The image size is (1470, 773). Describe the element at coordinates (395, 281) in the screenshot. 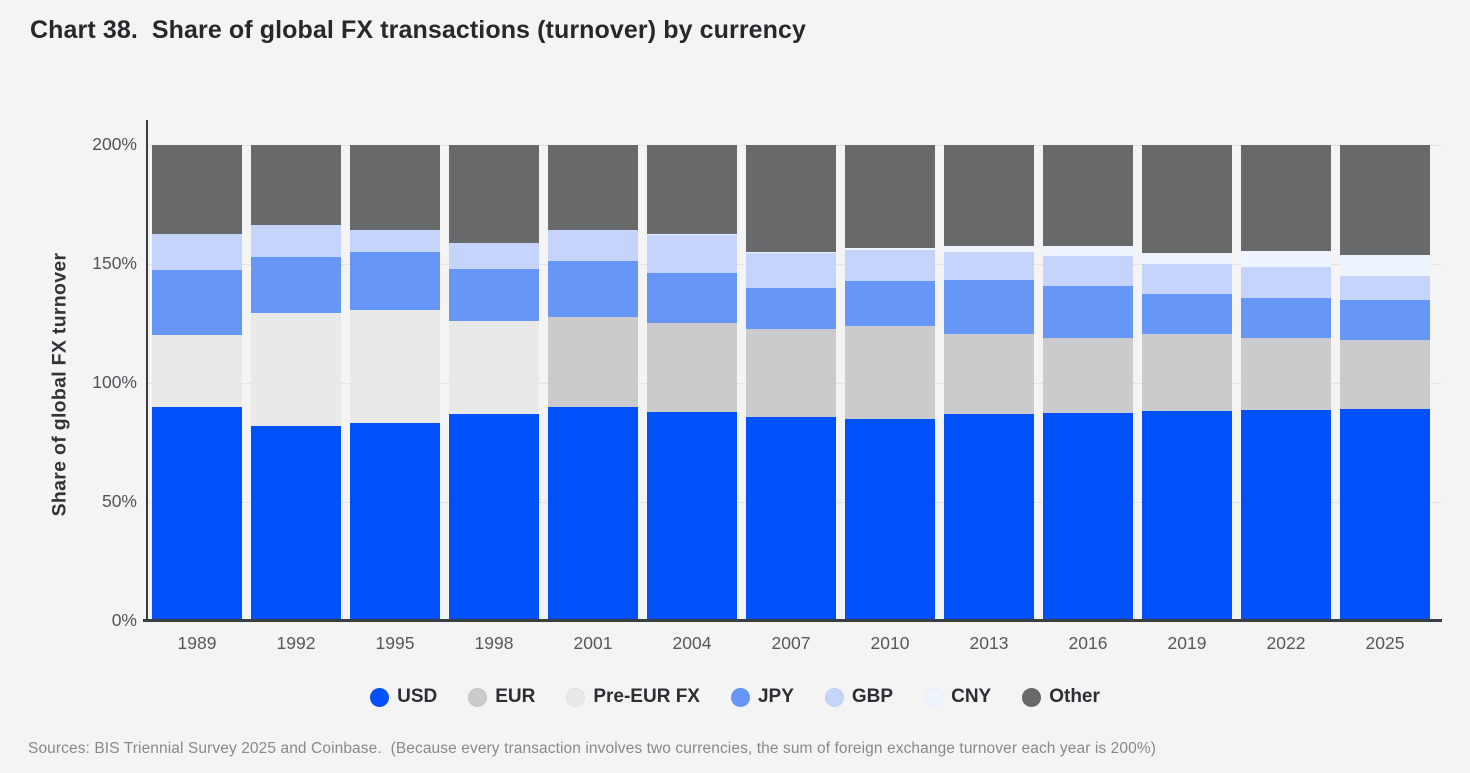

I see `bar-segment-jpy-1995` at that location.